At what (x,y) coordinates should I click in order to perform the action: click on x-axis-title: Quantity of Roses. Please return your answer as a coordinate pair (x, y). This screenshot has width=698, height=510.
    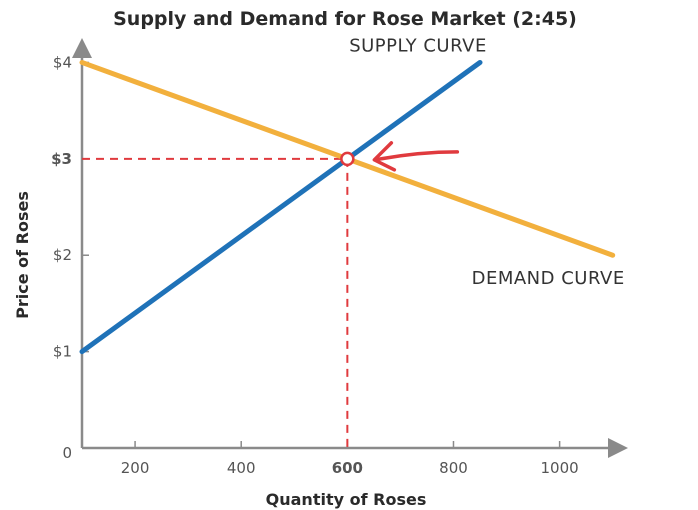
    Looking at the image, I should click on (346, 499).